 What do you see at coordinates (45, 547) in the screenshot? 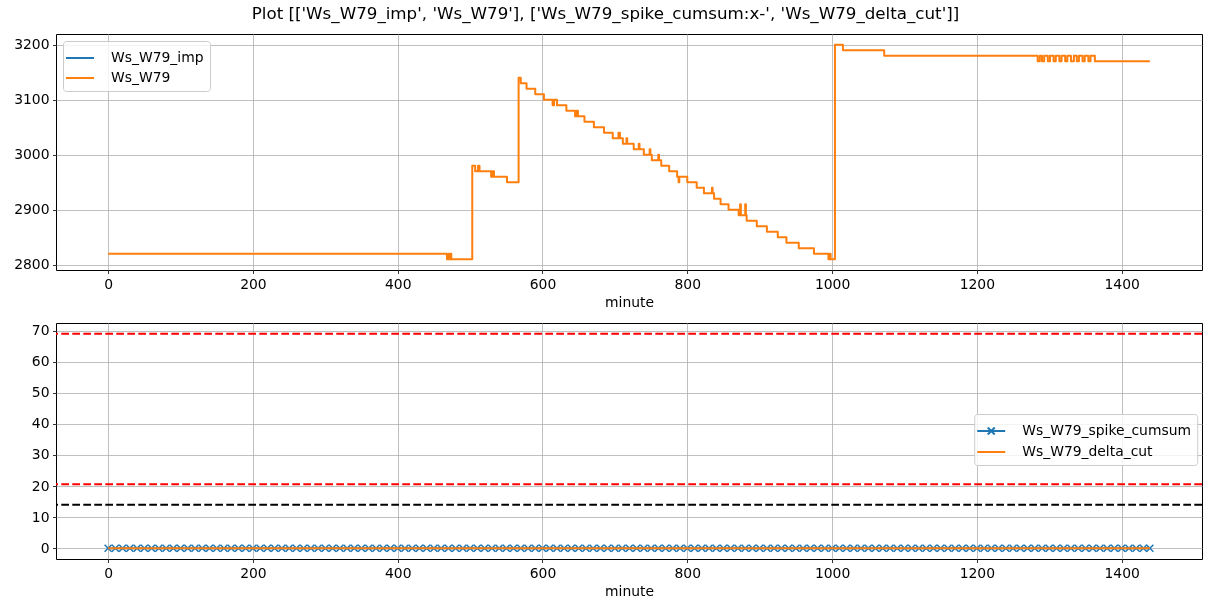
I see `y-tick-label: 0` at bounding box center [45, 547].